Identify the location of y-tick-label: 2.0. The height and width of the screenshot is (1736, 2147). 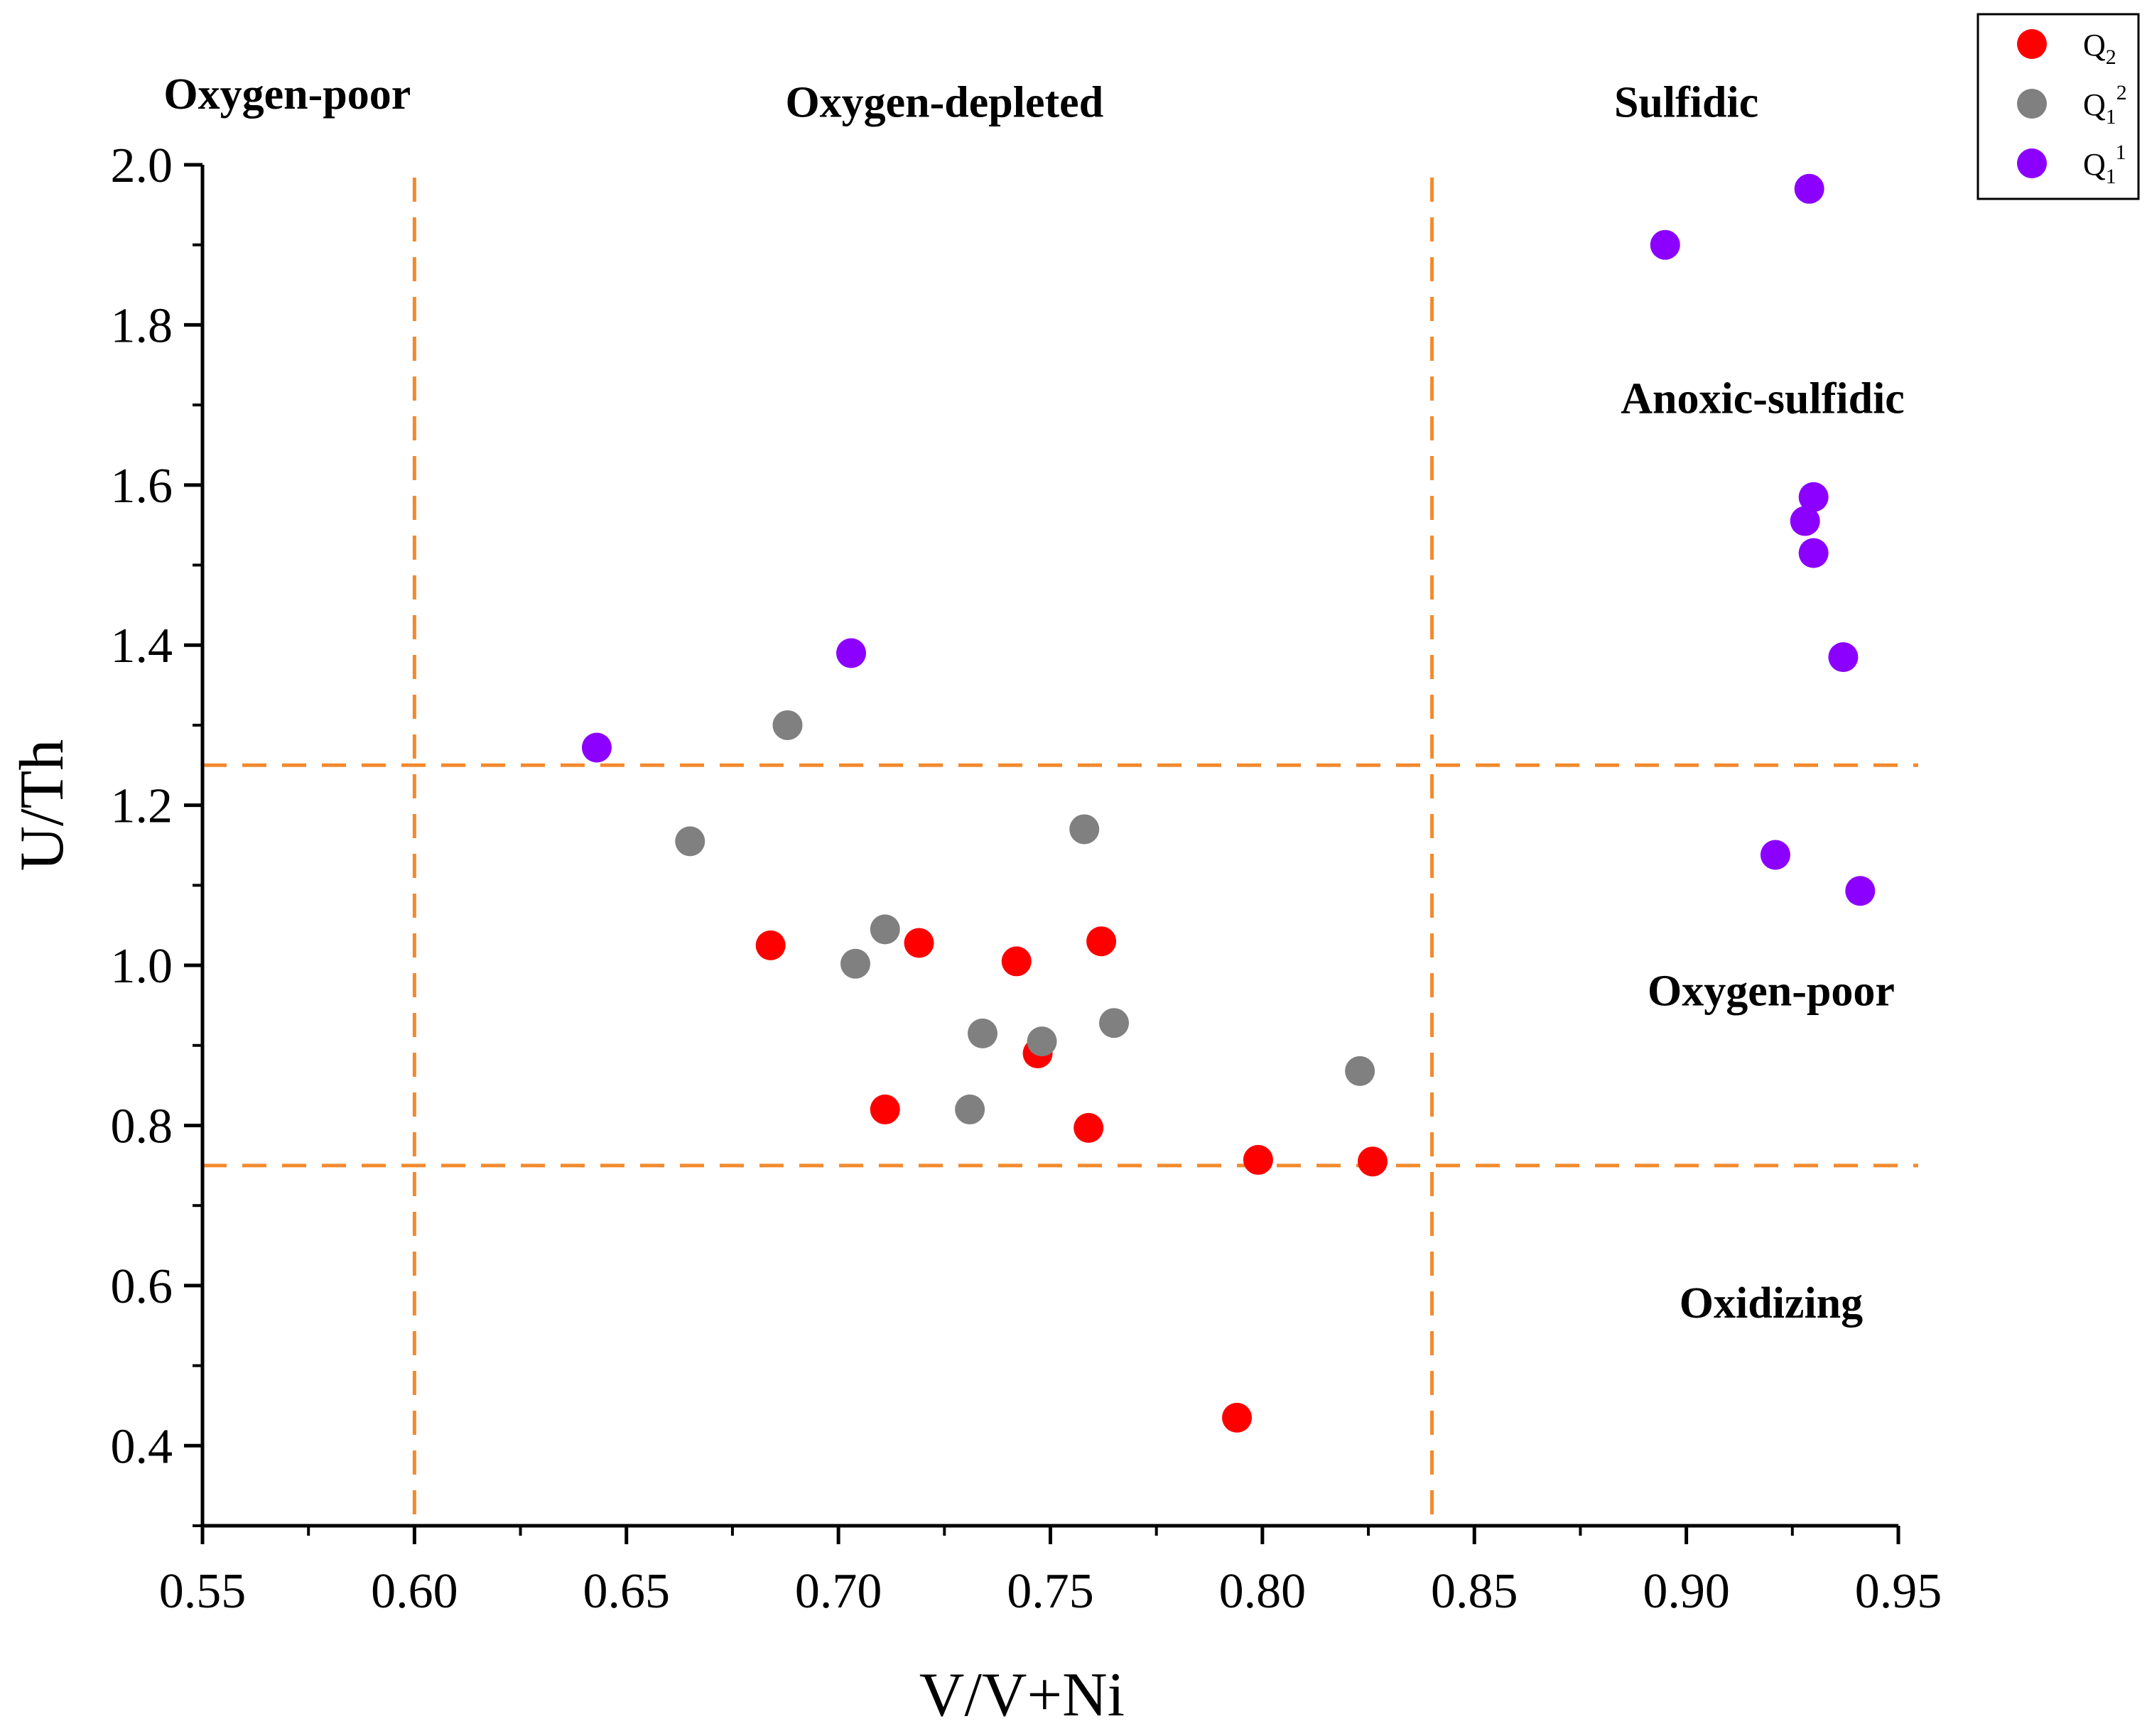
(142, 166).